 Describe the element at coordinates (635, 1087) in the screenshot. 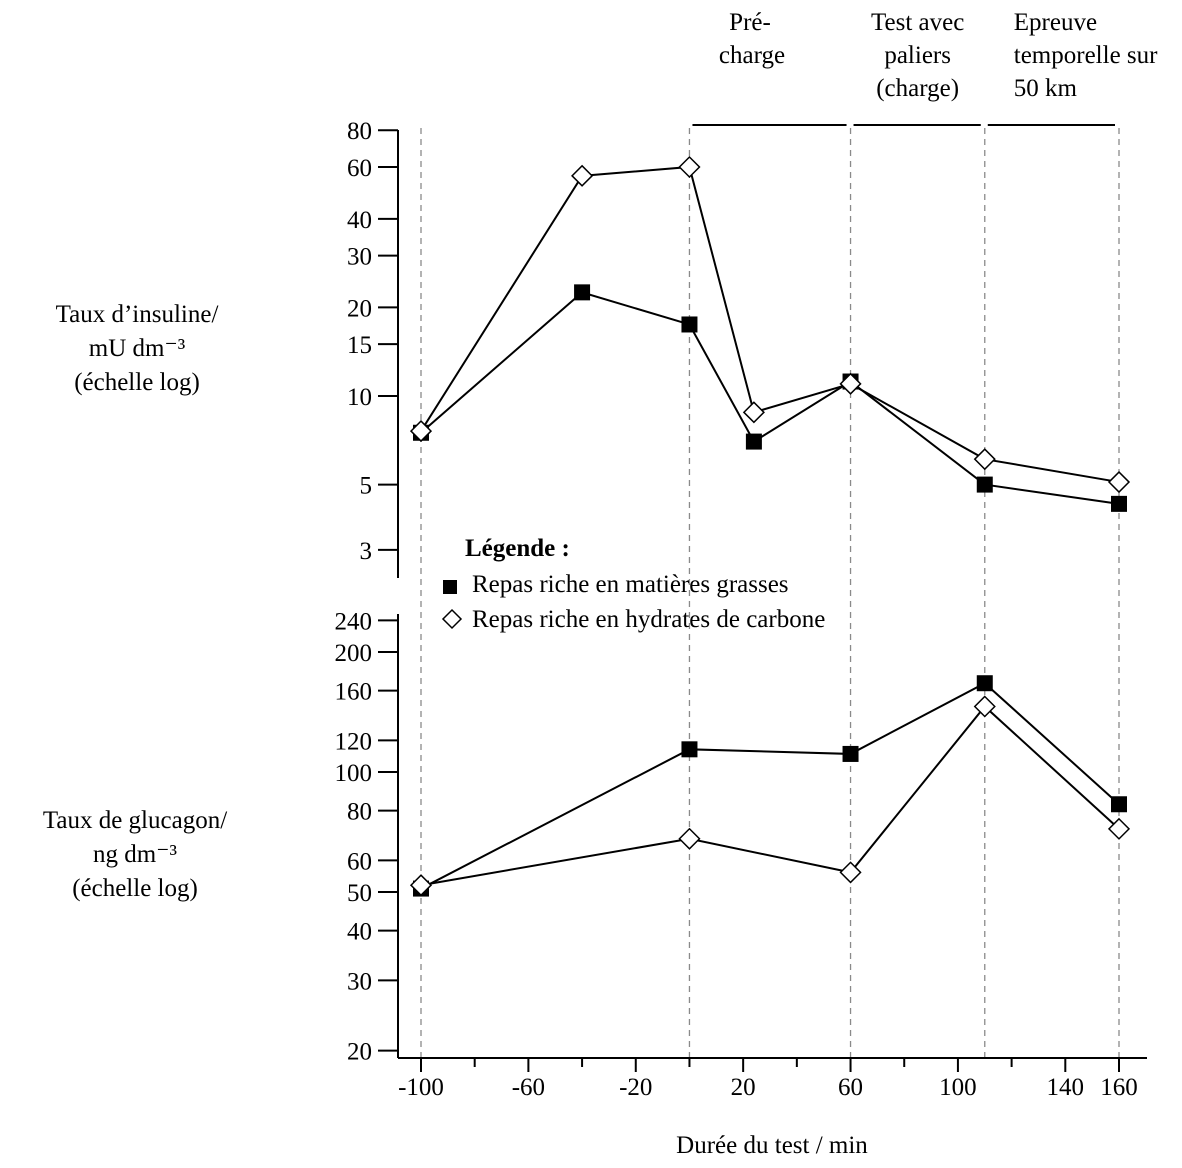

I see `x-tick-label--20: -20` at that location.